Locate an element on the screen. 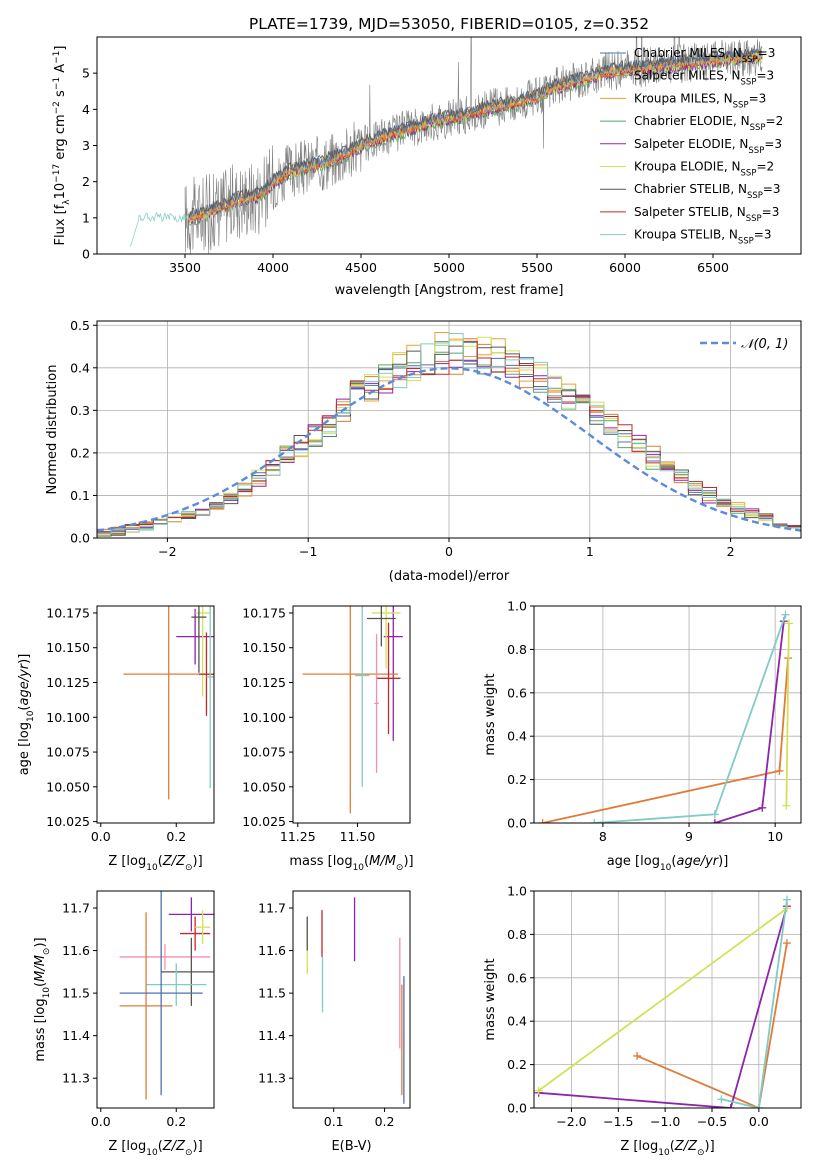 This screenshot has width=819, height=1170. normal-distribution-curve is located at coordinates (449, 449).